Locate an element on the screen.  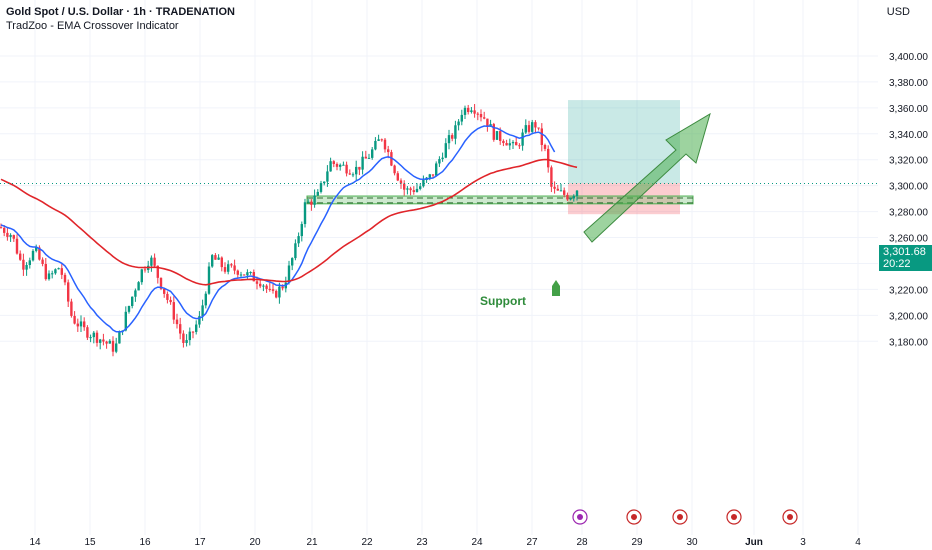
target-arrow is located at coordinates (647, 177).